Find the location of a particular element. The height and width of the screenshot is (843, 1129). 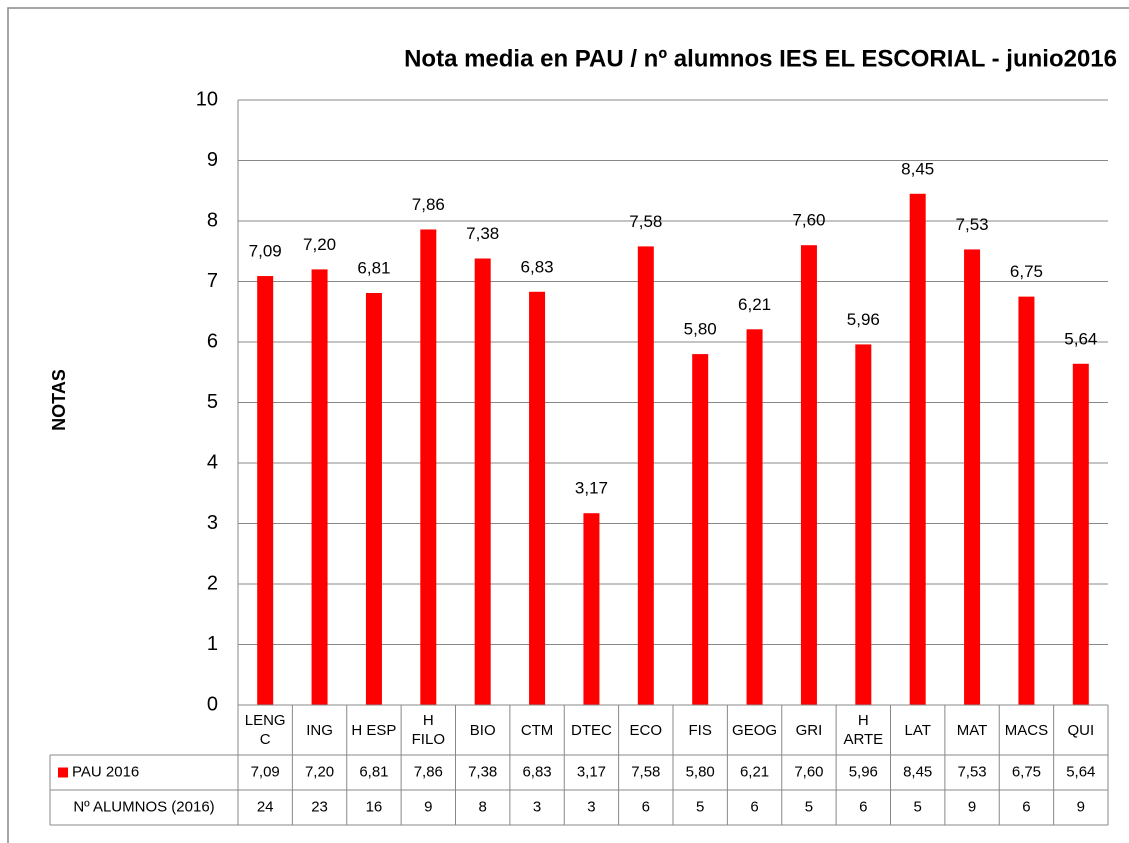

data-label: 7,38 is located at coordinates (482, 233).